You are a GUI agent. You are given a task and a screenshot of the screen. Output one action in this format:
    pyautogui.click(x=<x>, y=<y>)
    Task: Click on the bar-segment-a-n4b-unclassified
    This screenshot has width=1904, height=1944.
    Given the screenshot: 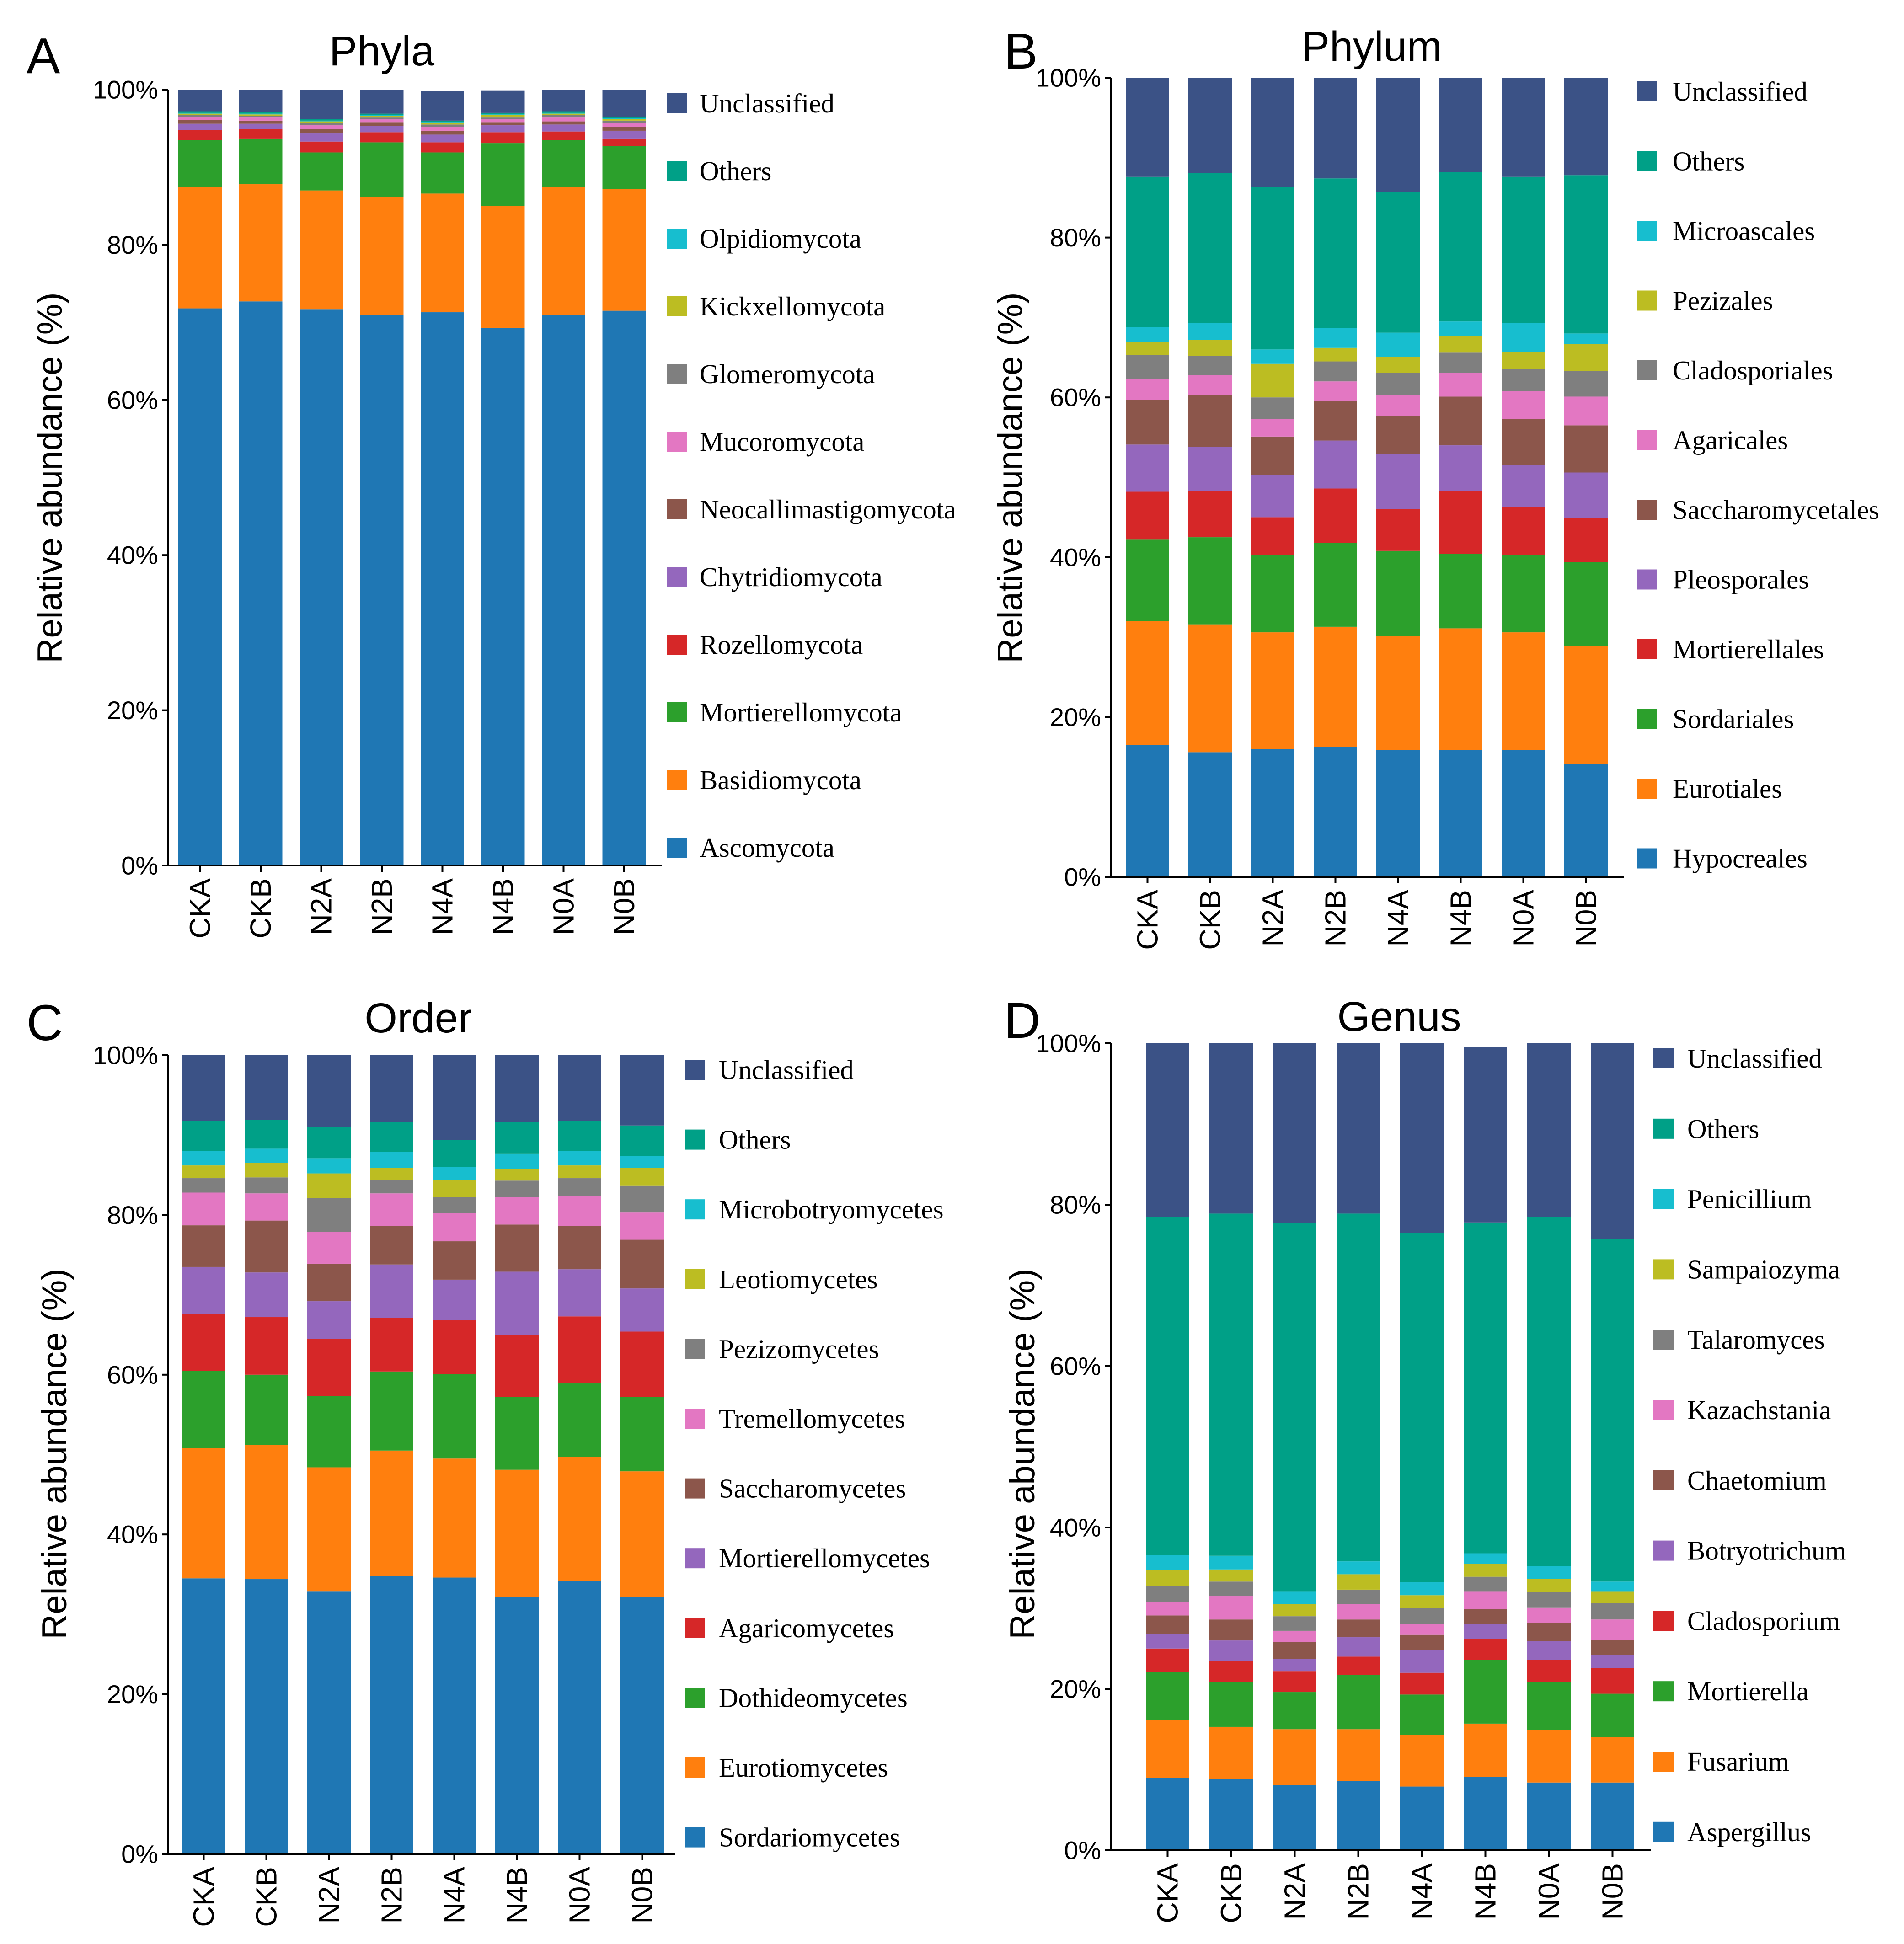 What is the action you would take?
    pyautogui.click(x=503, y=101)
    